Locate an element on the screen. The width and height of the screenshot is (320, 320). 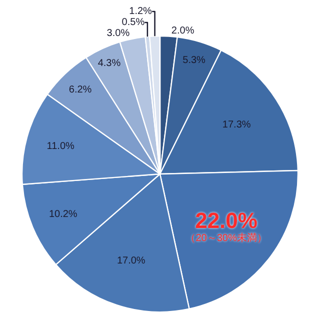
slice-label: （20～30%未満） is located at coordinates (226, 238).